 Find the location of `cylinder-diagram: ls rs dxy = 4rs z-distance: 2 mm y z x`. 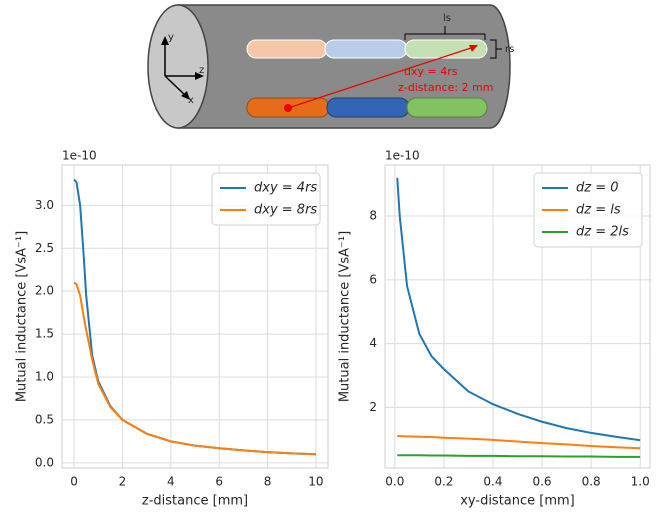

cylinder-diagram: ls rs dxy = 4rs z-distance: 2 mm y z x is located at coordinates (330, 66).